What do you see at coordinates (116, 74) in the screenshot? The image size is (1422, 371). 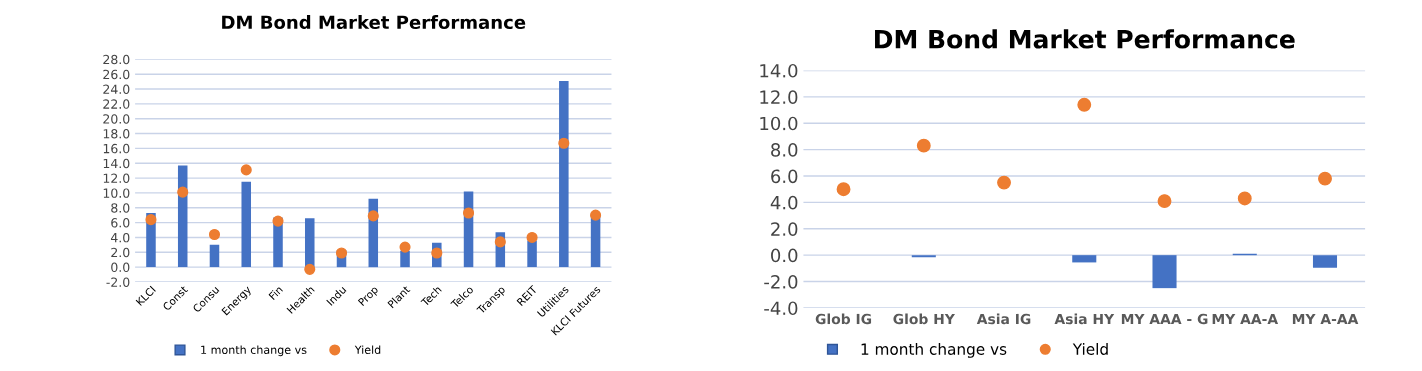 I see `y-tick-label: 26.0` at bounding box center [116, 74].